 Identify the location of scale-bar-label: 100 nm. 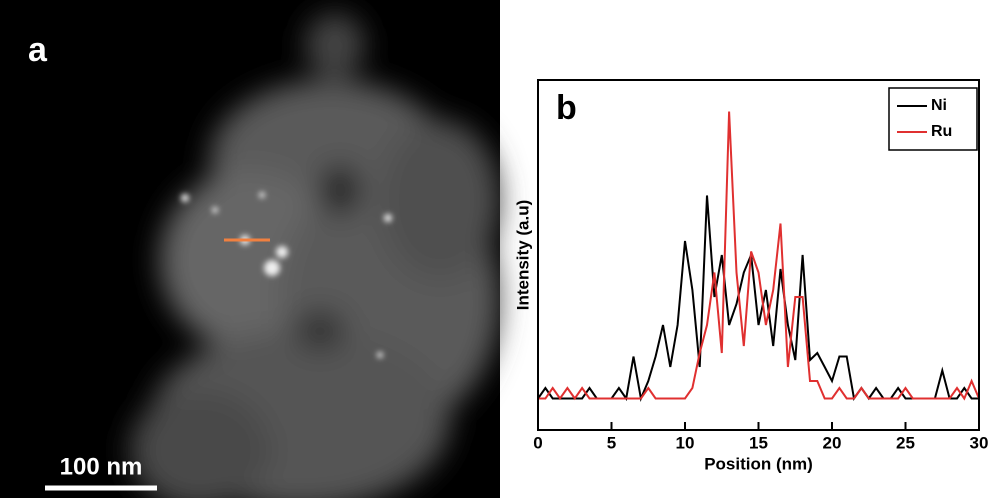
(101, 466).